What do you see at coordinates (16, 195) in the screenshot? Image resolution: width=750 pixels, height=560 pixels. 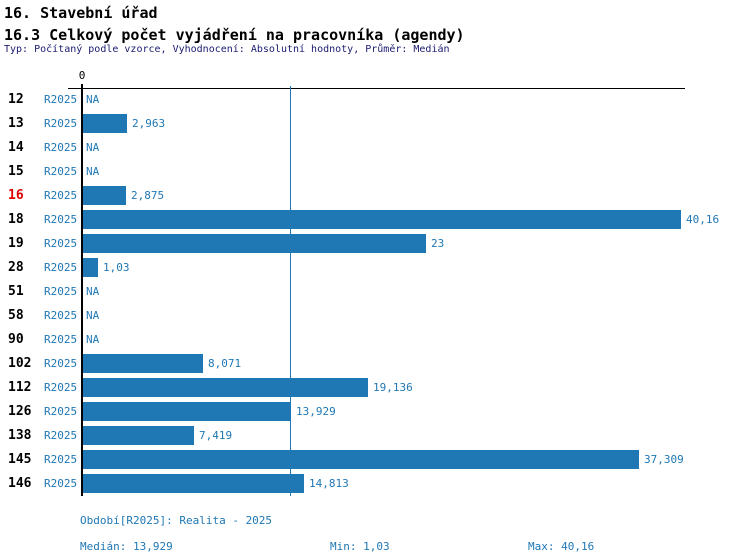 I see `row-category-label: 16` at bounding box center [16, 195].